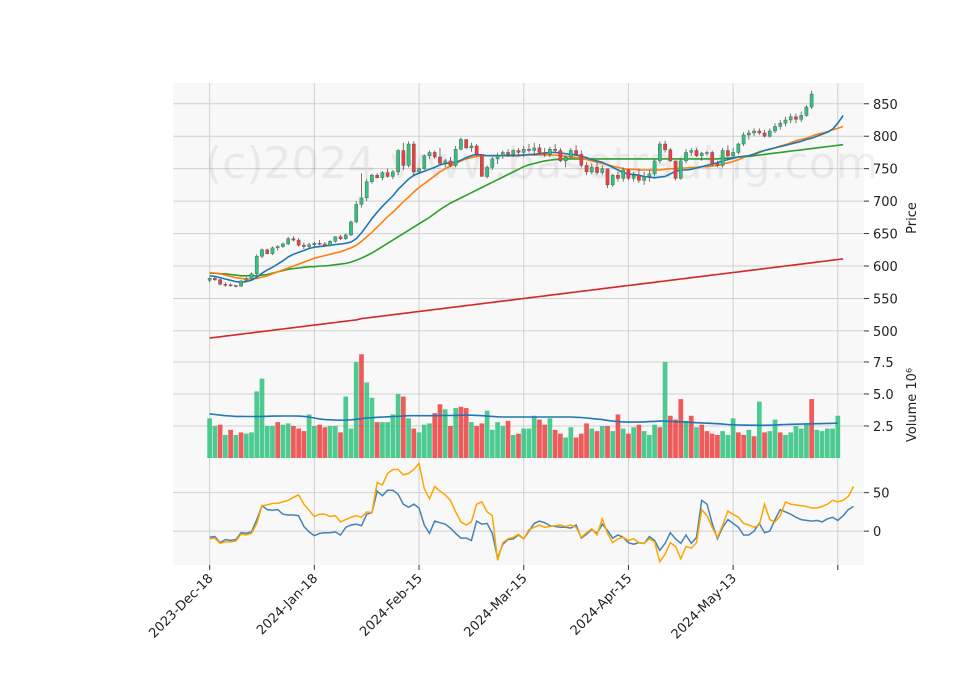  What do you see at coordinates (885, 105) in the screenshot?
I see `price-tick-label-850: 850` at bounding box center [885, 105].